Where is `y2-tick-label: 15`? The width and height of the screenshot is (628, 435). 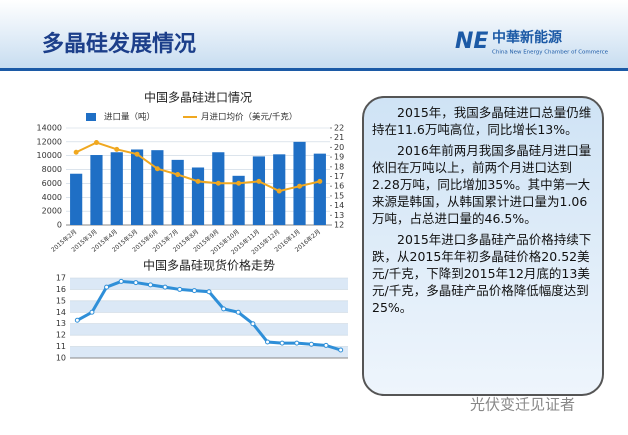
y2-tick-label: 15 is located at coordinates (339, 195).